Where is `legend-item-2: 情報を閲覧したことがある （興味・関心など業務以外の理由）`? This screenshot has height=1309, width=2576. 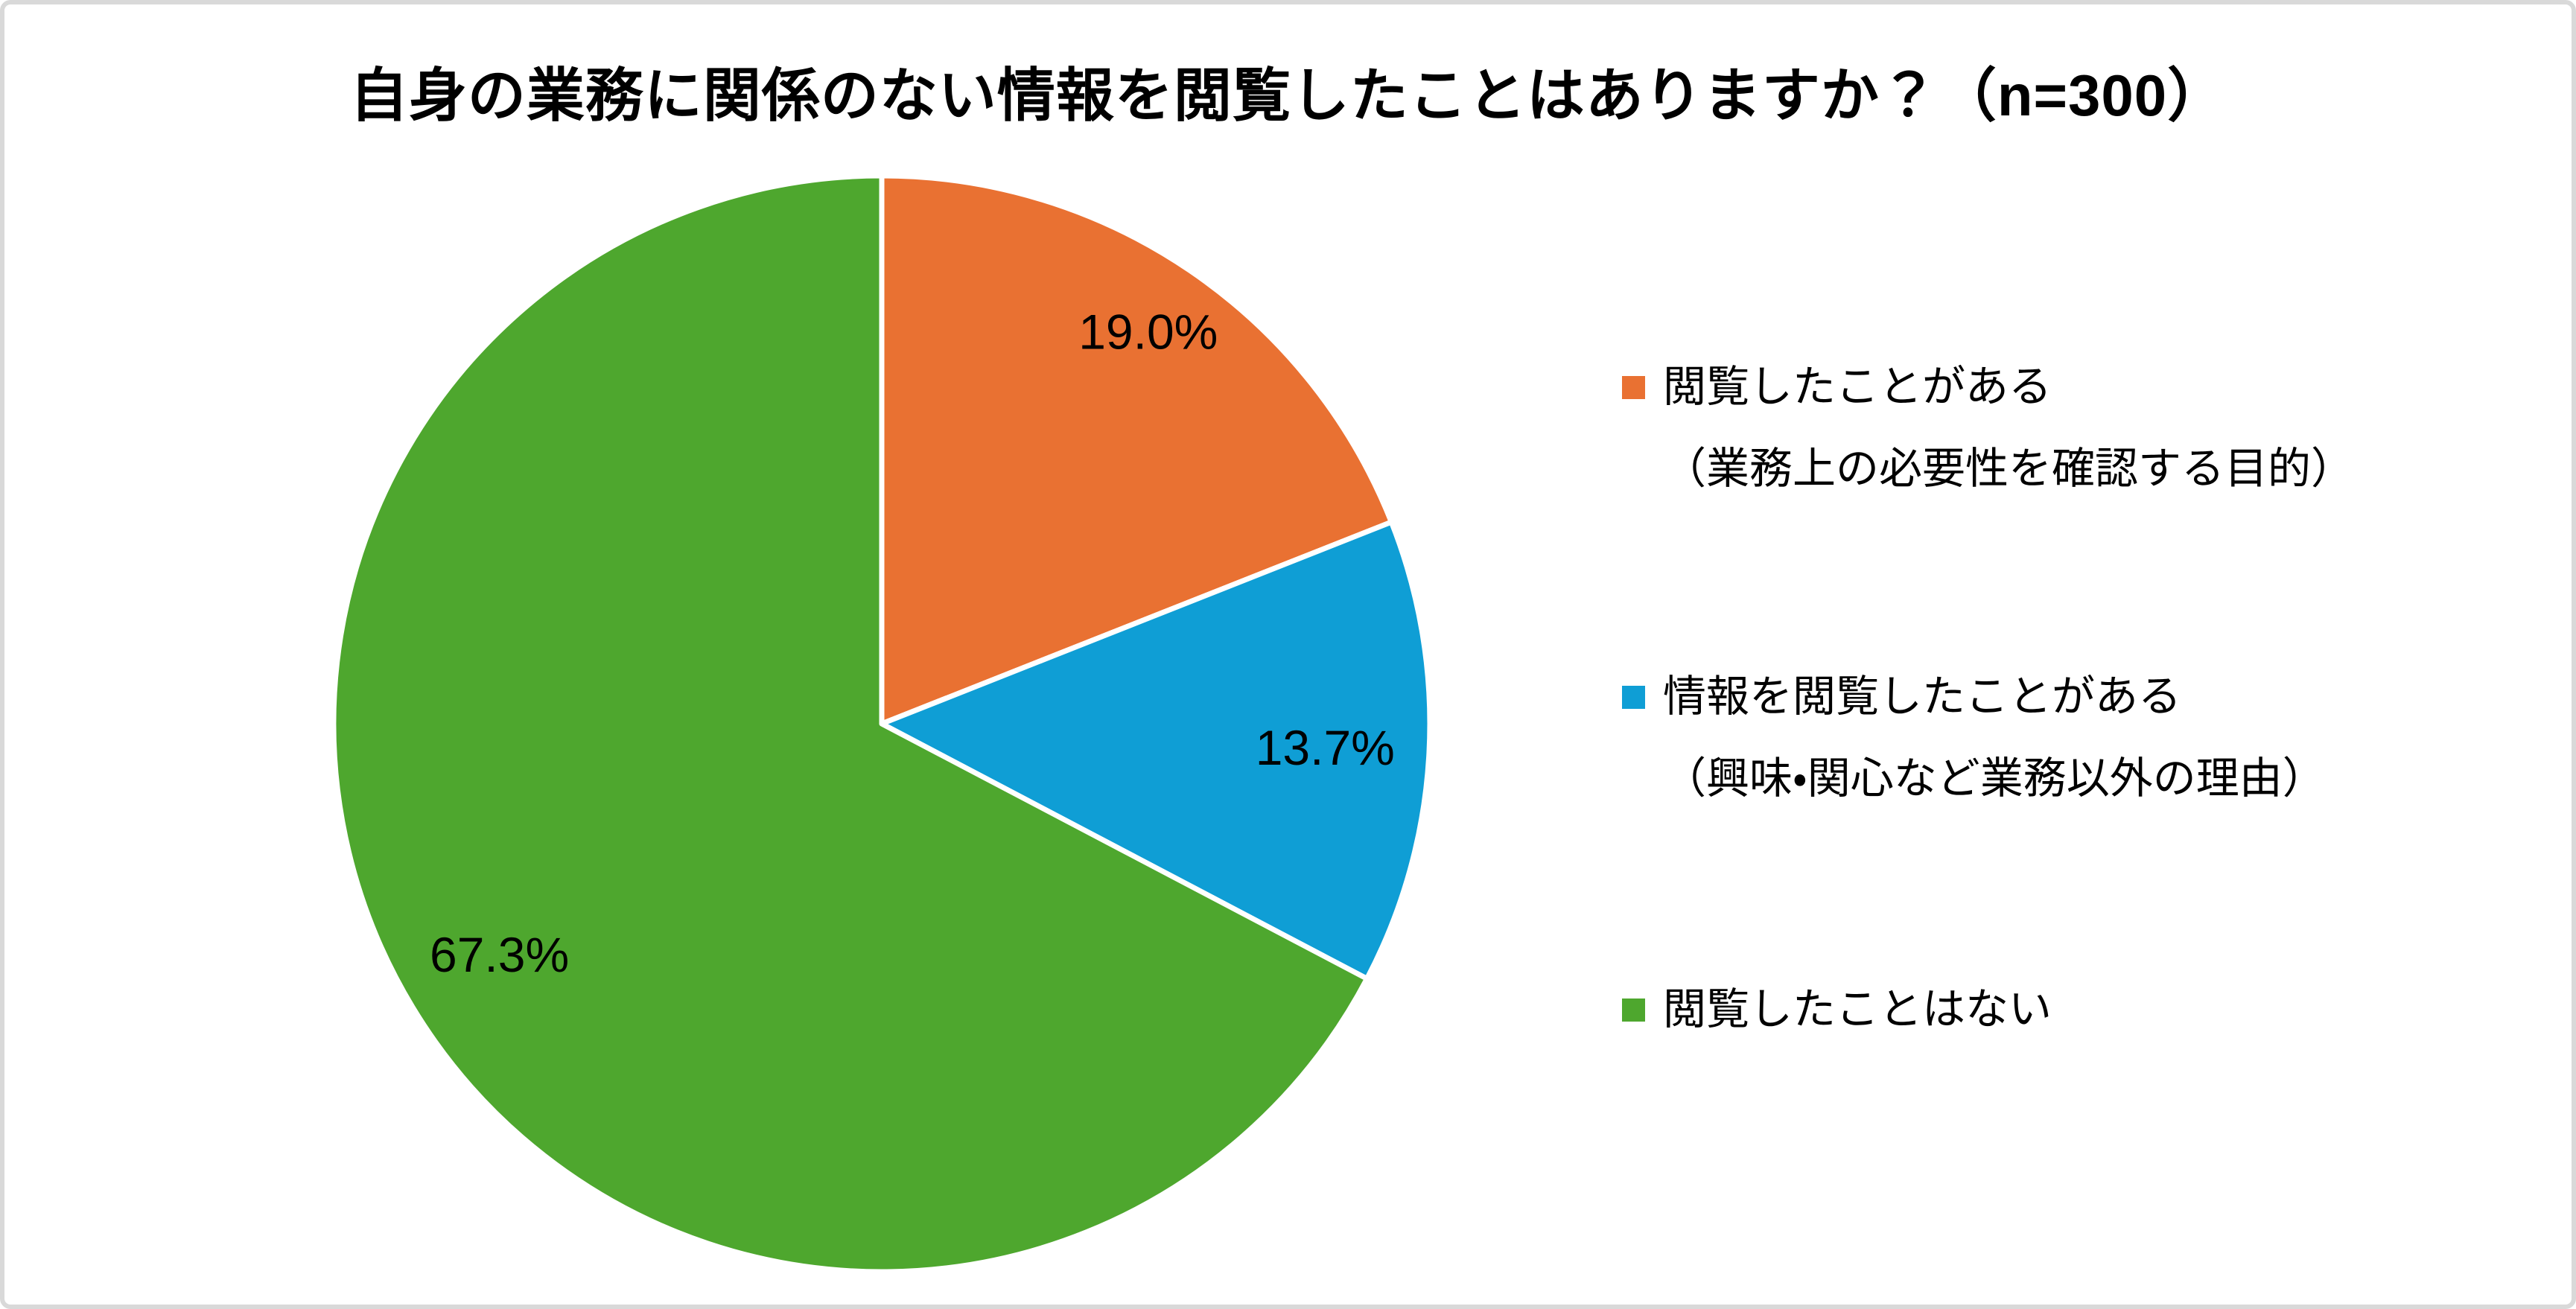
legend-item-2: 情報を閲覧したことがある （興味・関心など業務以外の理由） is located at coordinates (1974, 738).